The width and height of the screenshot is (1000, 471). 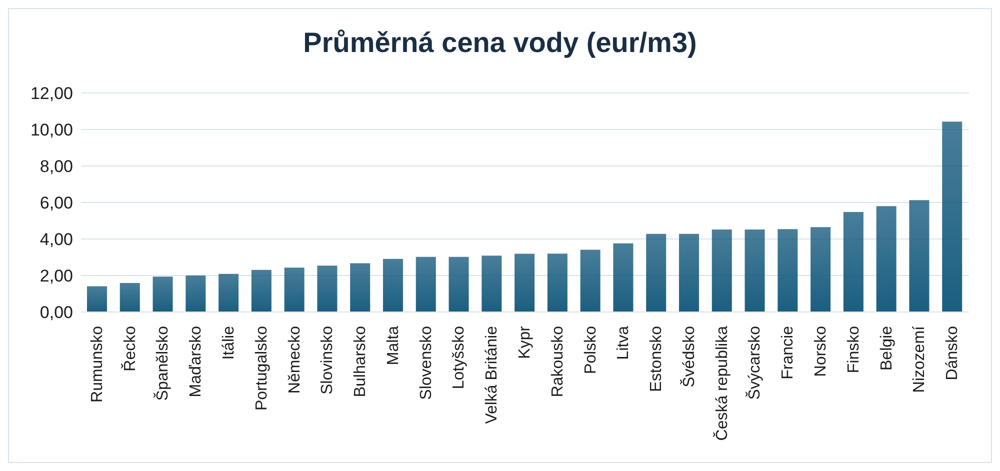 What do you see at coordinates (788, 353) in the screenshot?
I see `x-tick-label: Francie` at bounding box center [788, 353].